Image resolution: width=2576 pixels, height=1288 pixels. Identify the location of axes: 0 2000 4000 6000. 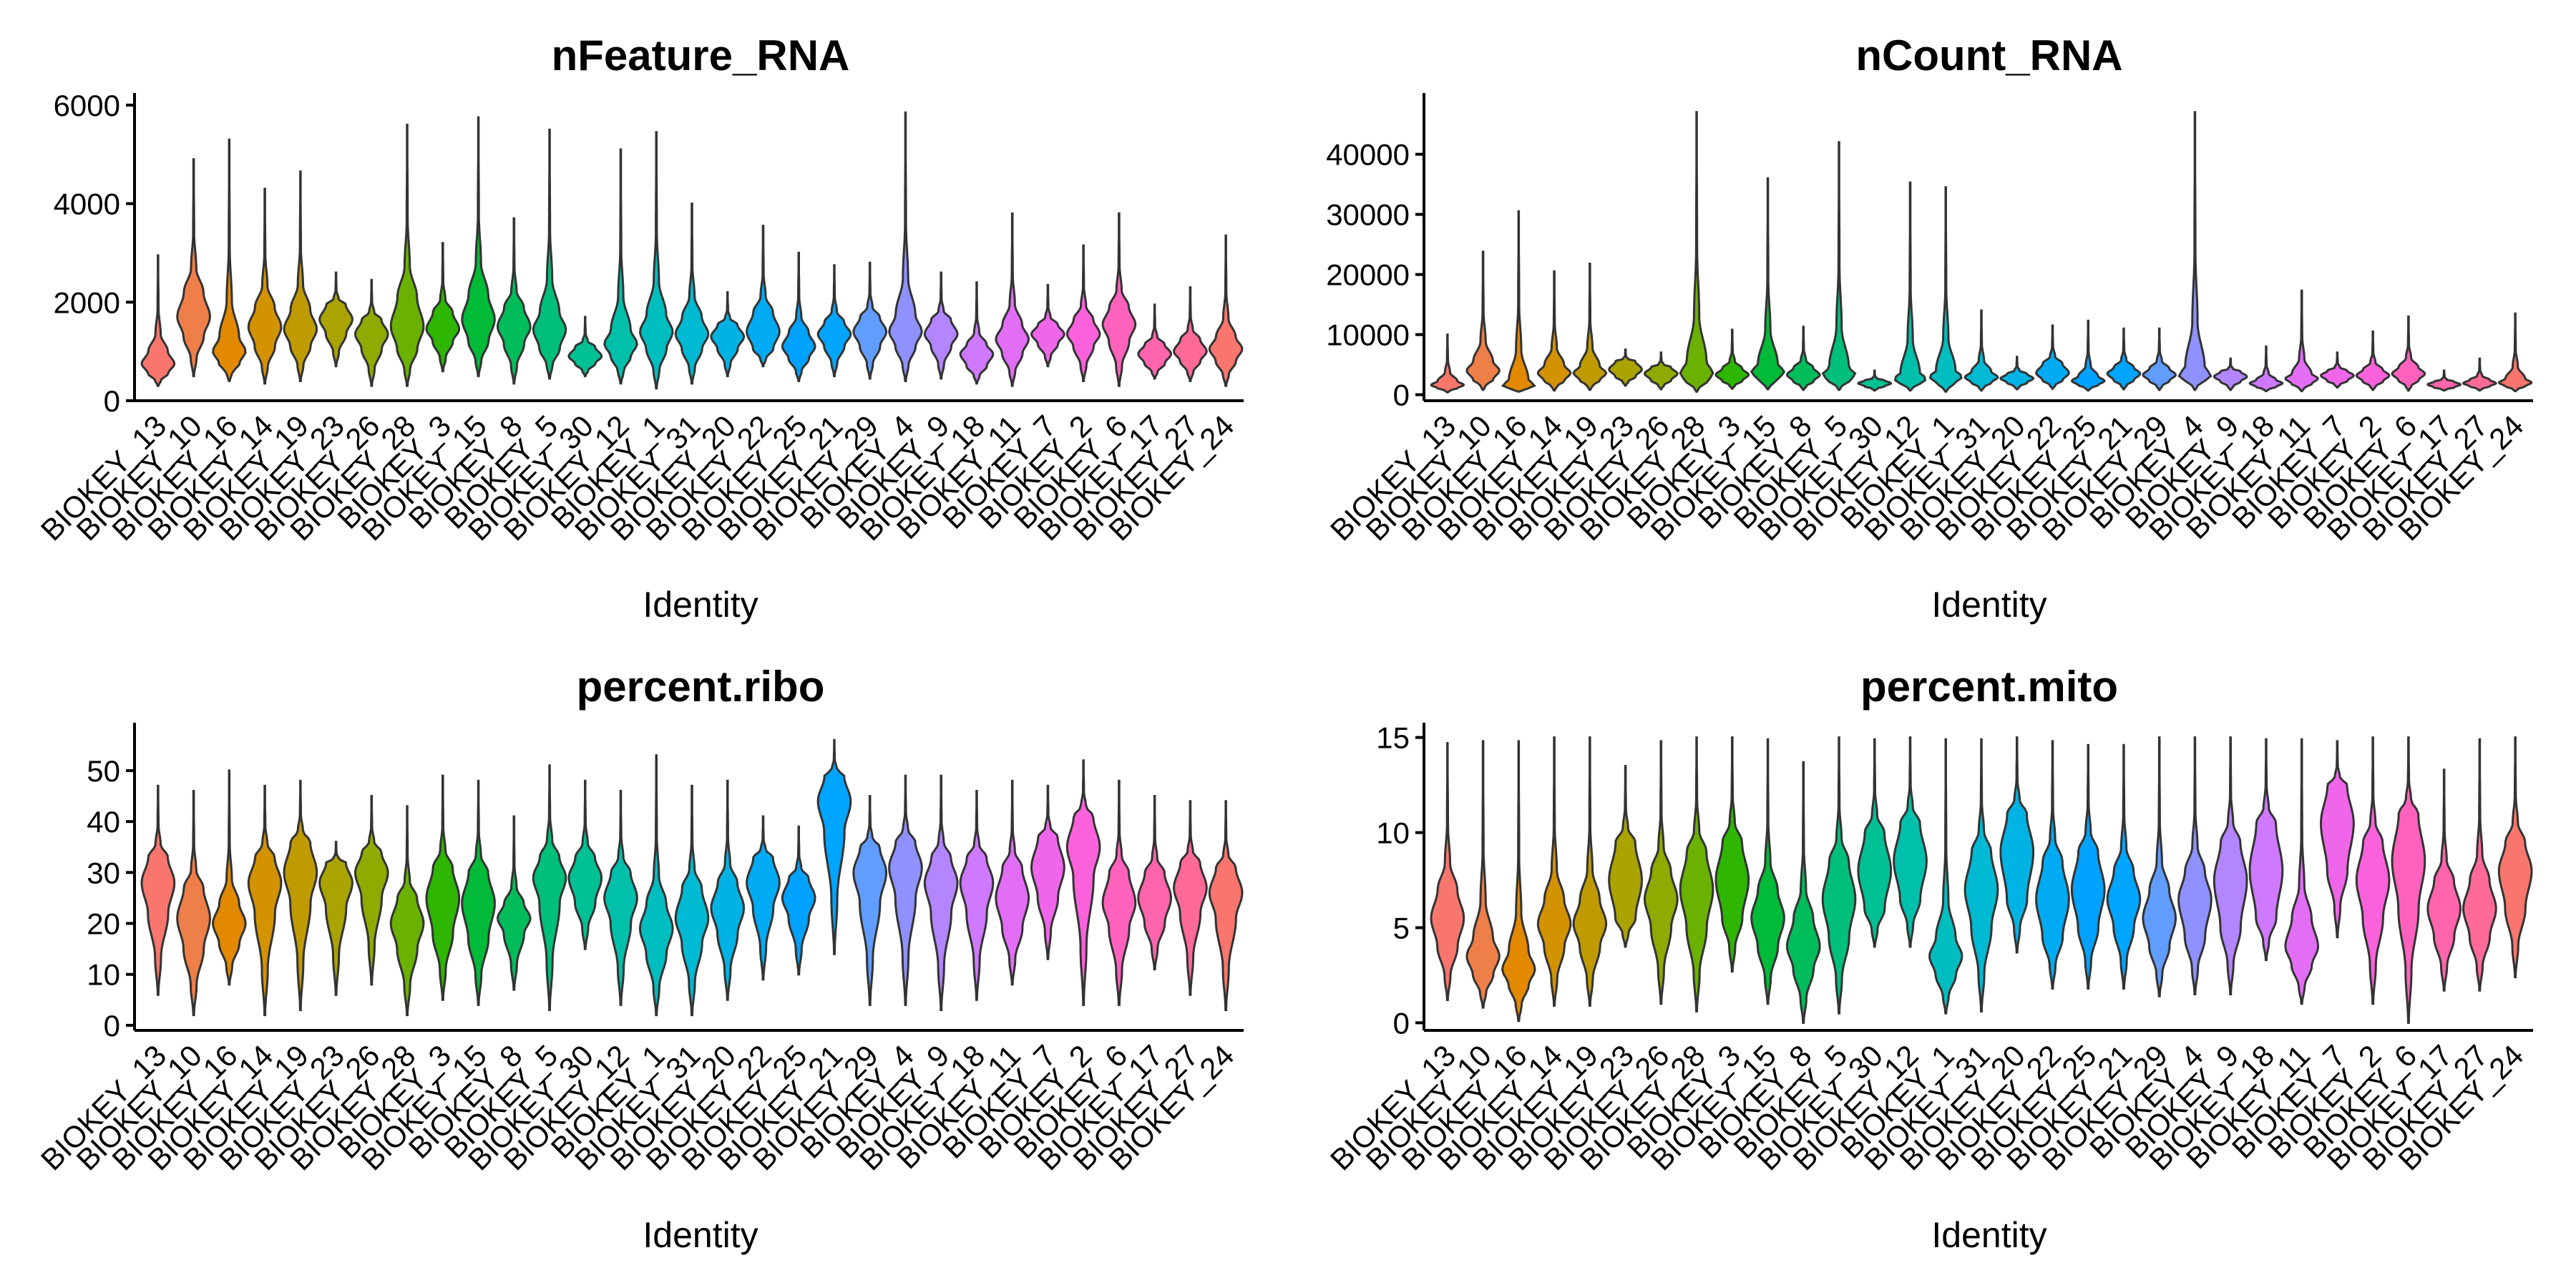
(649, 253).